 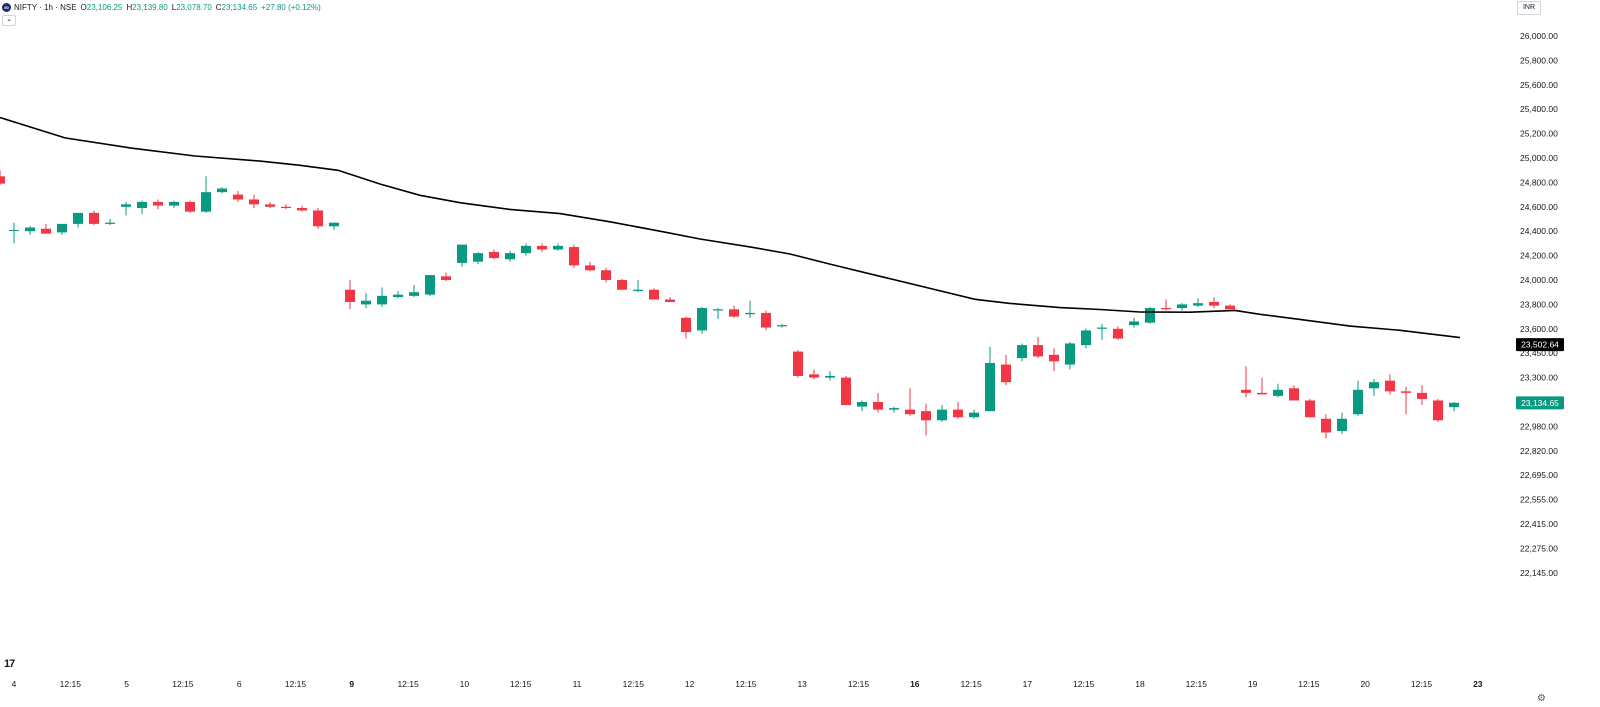 What do you see at coordinates (1539, 109) in the screenshot?
I see `price-tick-label: 25,400.00` at bounding box center [1539, 109].